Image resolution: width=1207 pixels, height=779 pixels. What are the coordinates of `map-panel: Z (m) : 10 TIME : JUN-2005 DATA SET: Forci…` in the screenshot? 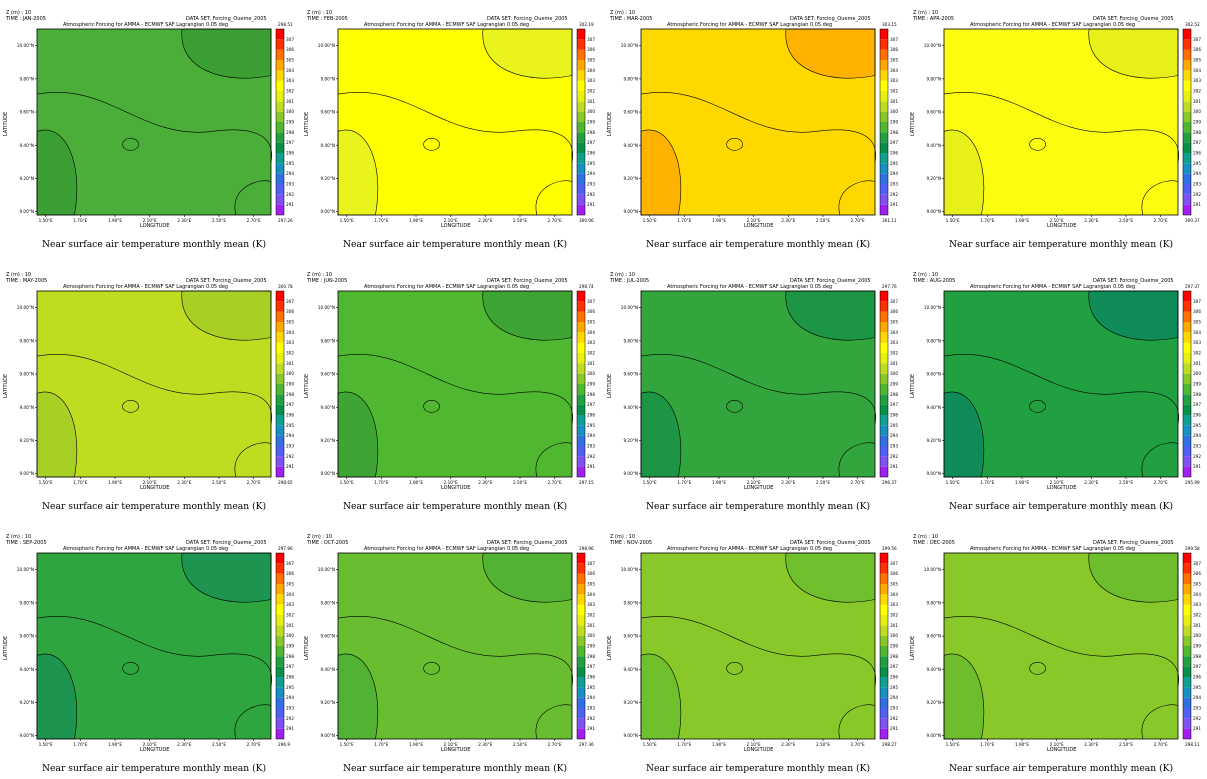 It's located at (451, 389).